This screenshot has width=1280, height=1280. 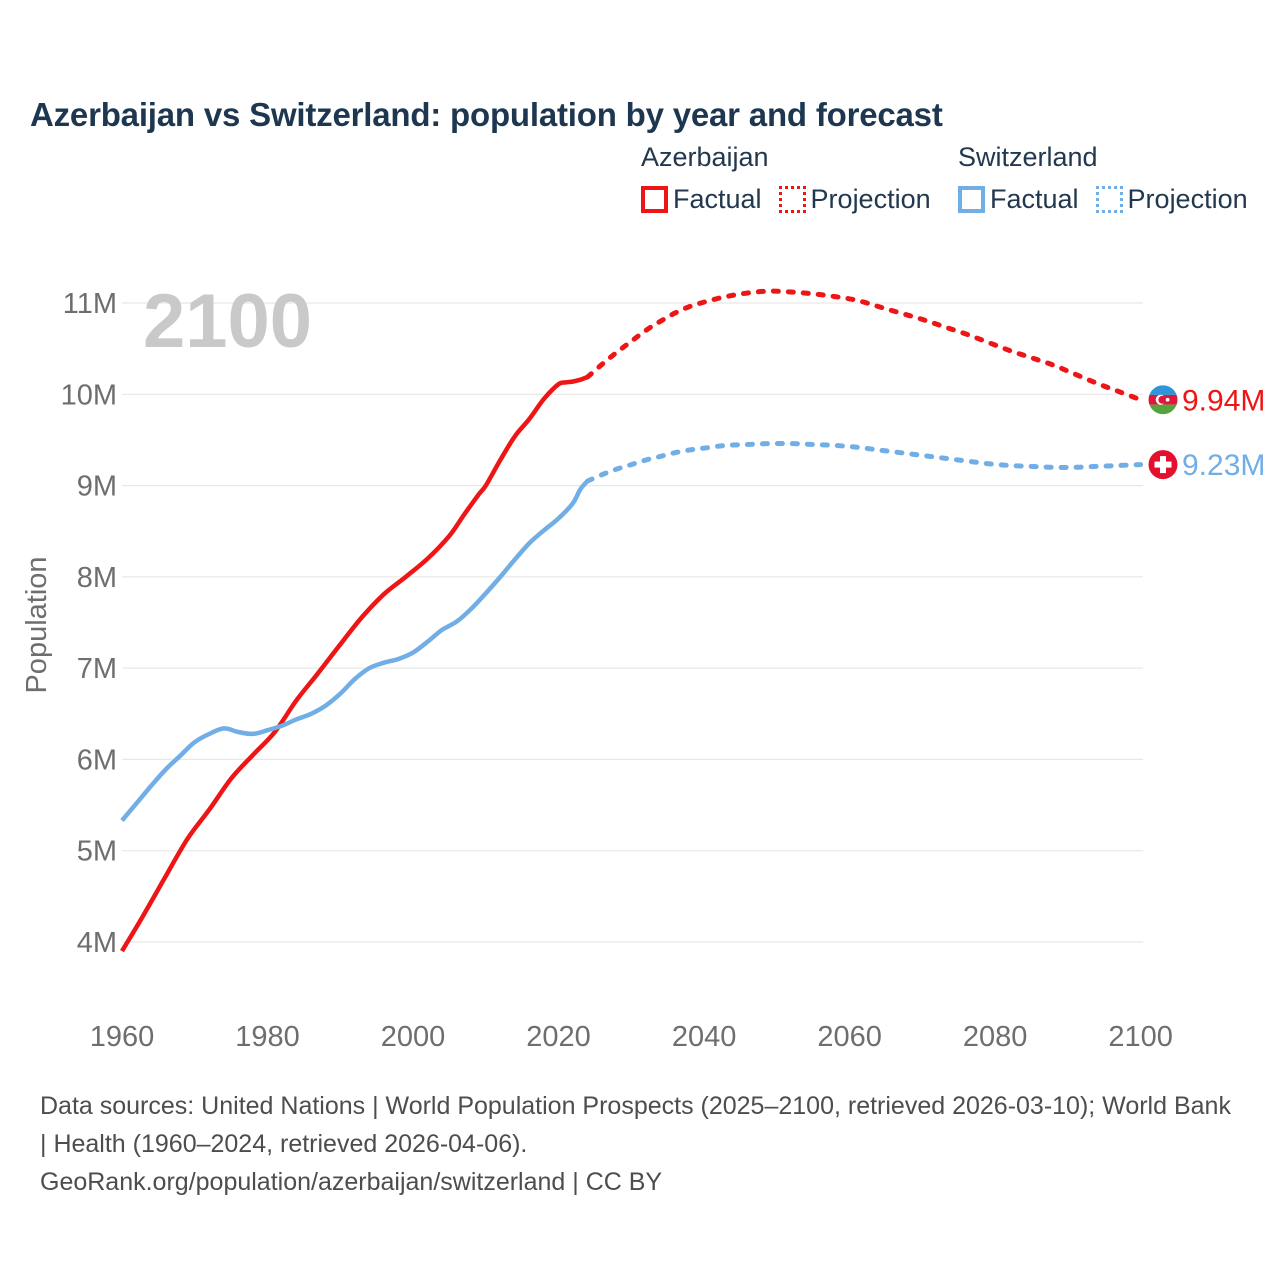 I want to click on legend-row-switzerland: Factual Projection, so click(x=1103, y=199).